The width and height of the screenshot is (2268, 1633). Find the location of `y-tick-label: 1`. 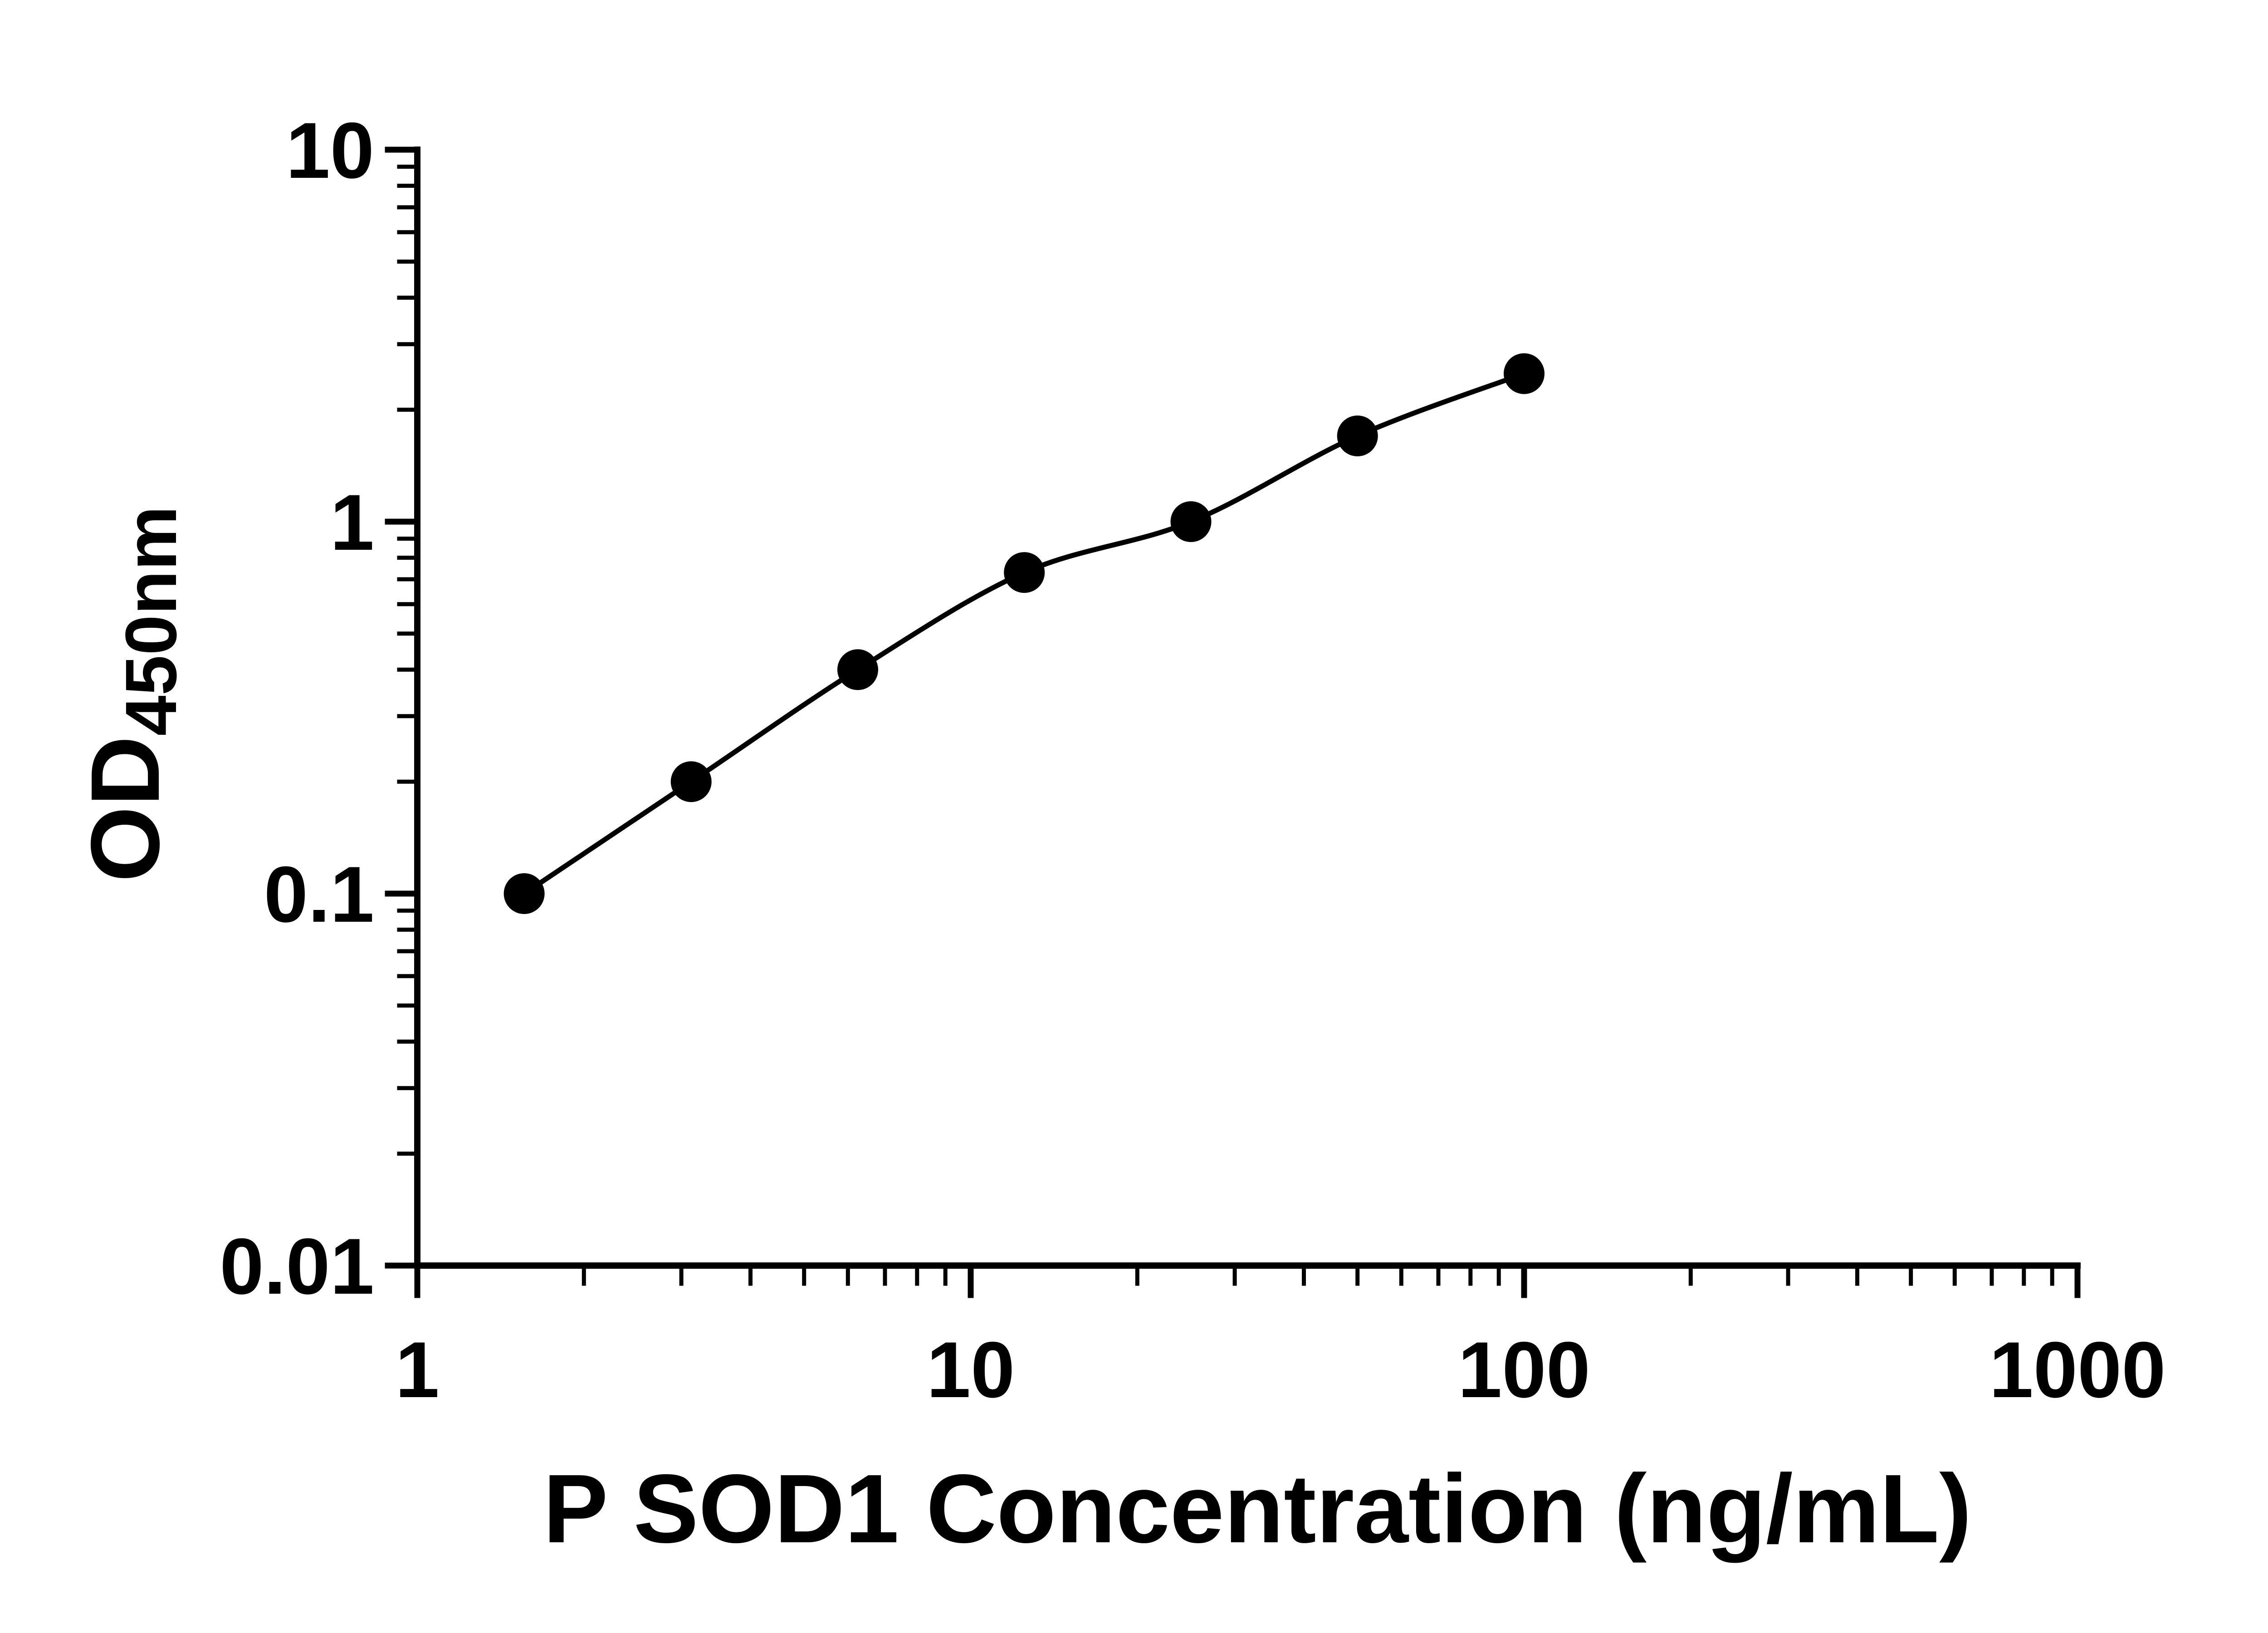

y-tick-label: 1 is located at coordinates (352, 523).